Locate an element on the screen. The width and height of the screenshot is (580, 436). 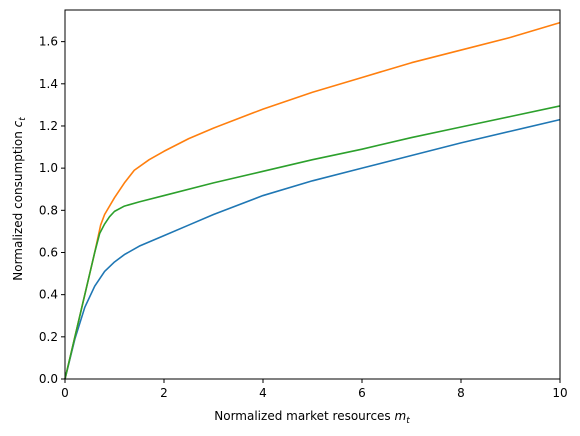
x-tick-label: 0 is located at coordinates (65, 393).